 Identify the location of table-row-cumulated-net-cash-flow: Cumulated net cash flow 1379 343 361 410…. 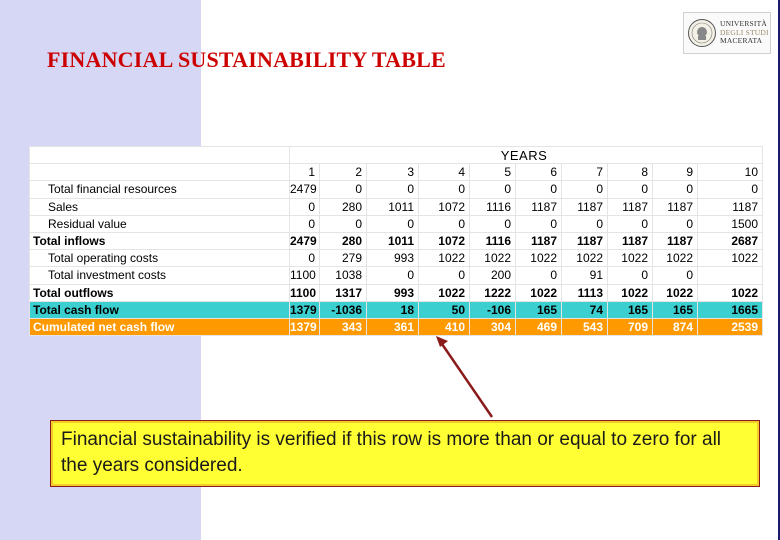
(396, 327).